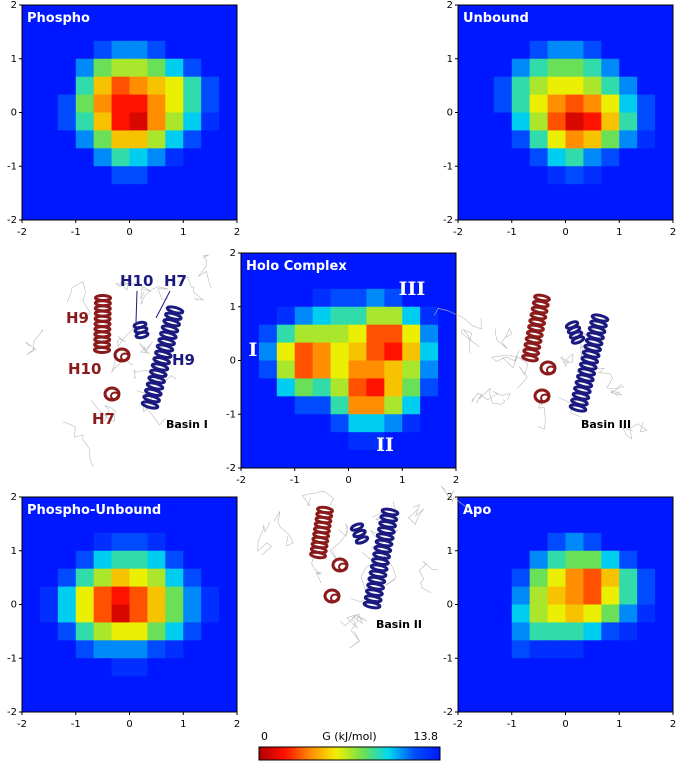 Image resolution: width=685 pixels, height=771 pixels. What do you see at coordinates (349, 753) in the screenshot?
I see `colorbar` at bounding box center [349, 753].